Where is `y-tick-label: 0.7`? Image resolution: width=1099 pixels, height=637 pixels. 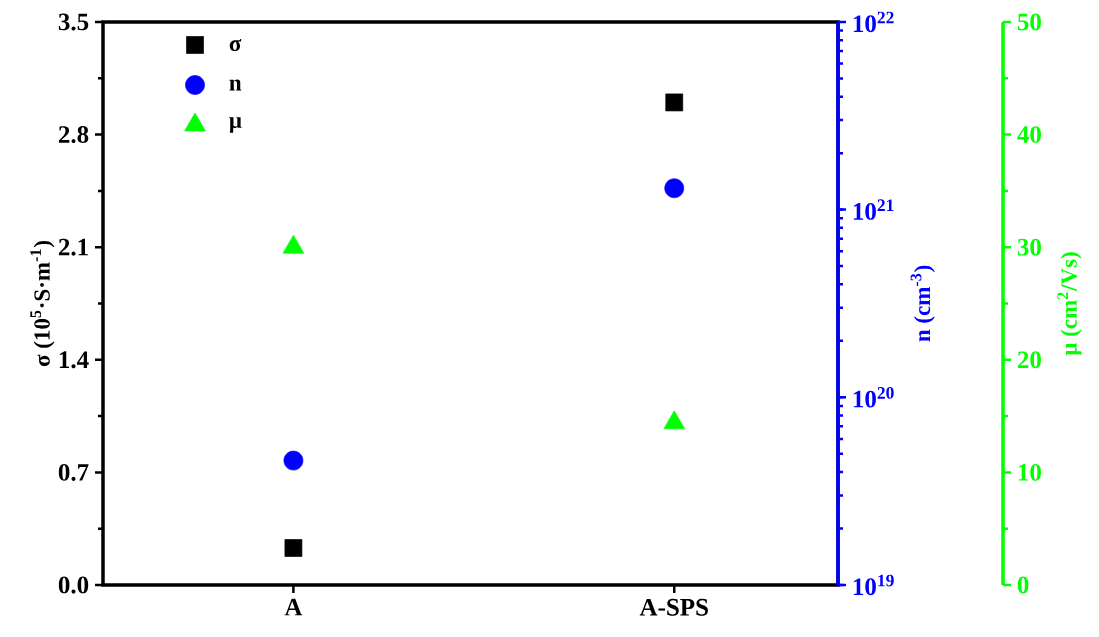
y-tick-label: 0.7 is located at coordinates (73, 472).